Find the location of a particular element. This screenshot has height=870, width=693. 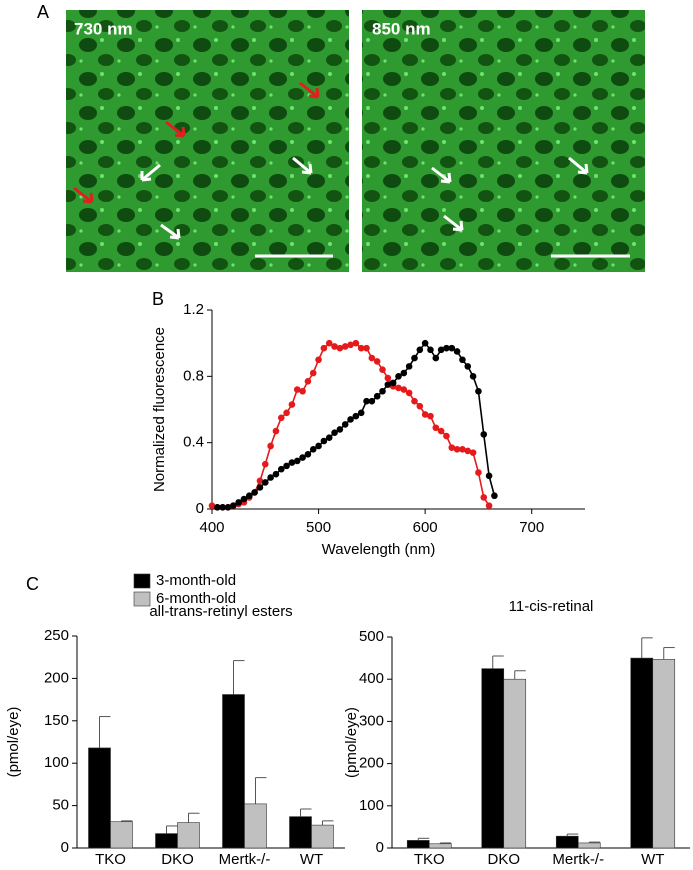

y-tick-label: 500 is located at coordinates (371, 636).